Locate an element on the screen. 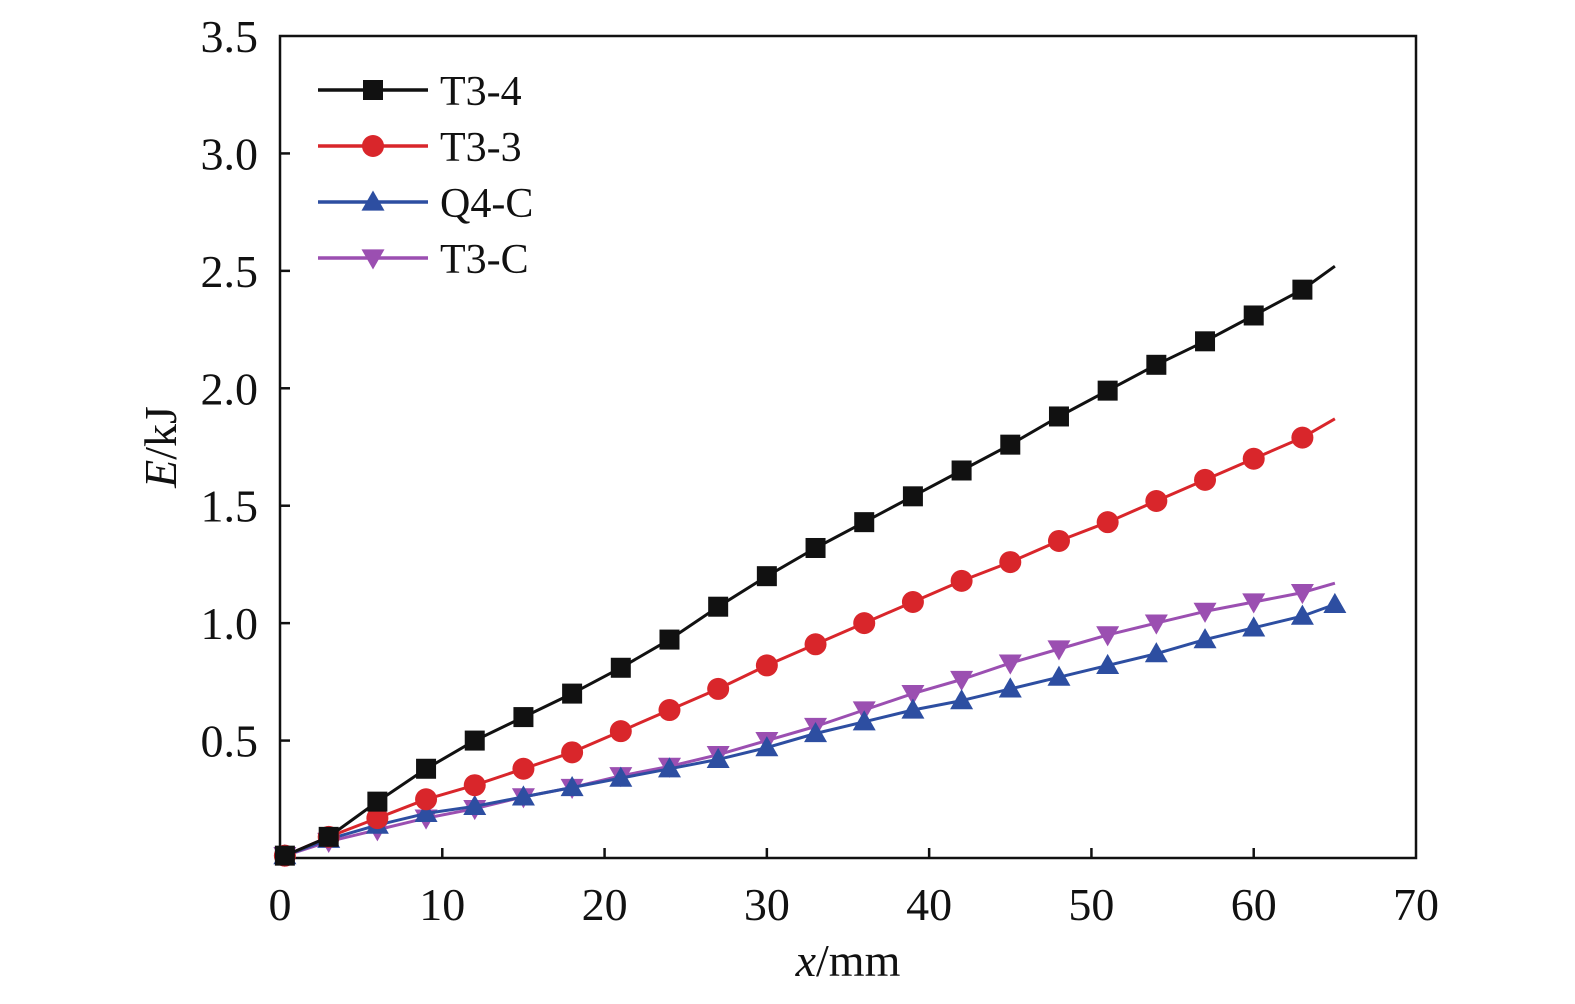  y-axis-var: E is located at coordinates (160, 474).